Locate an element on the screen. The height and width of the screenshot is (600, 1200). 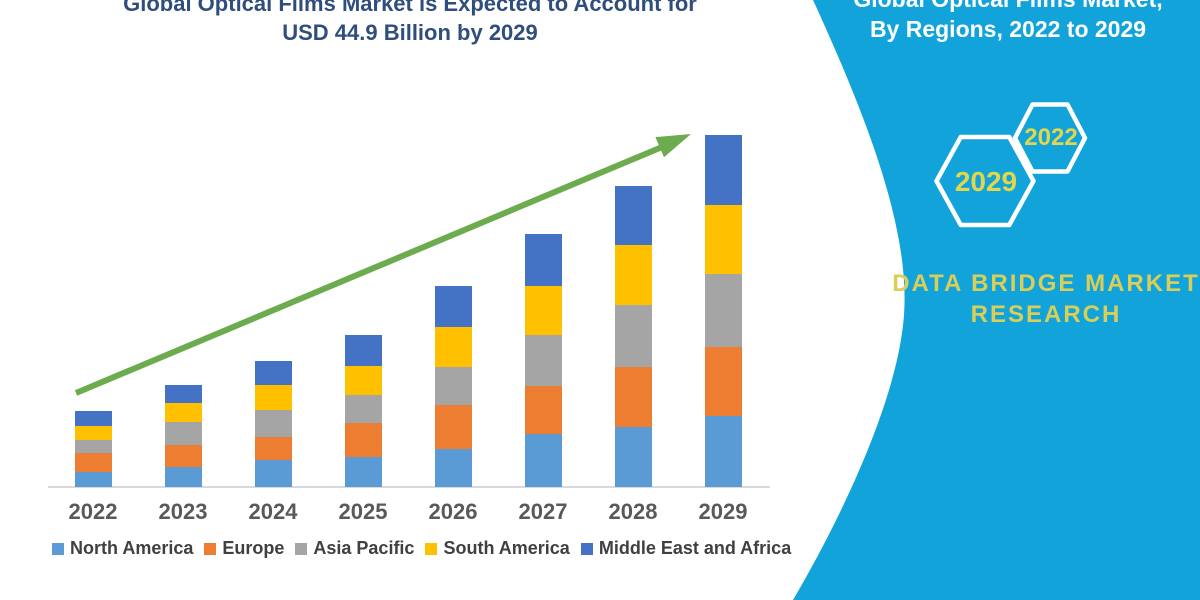
bar-segment-2027-north-america is located at coordinates (543, 460).